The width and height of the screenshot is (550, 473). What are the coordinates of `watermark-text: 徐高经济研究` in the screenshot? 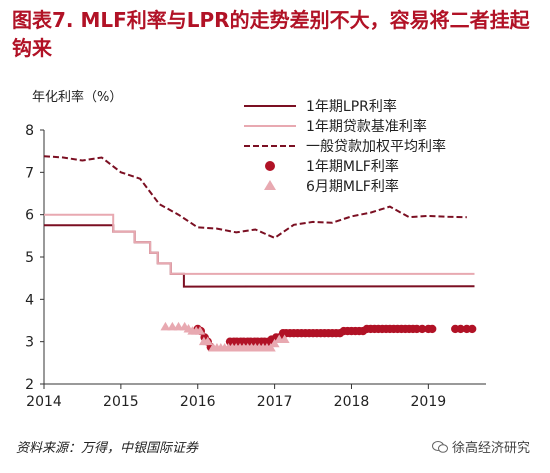 It's located at (491, 448).